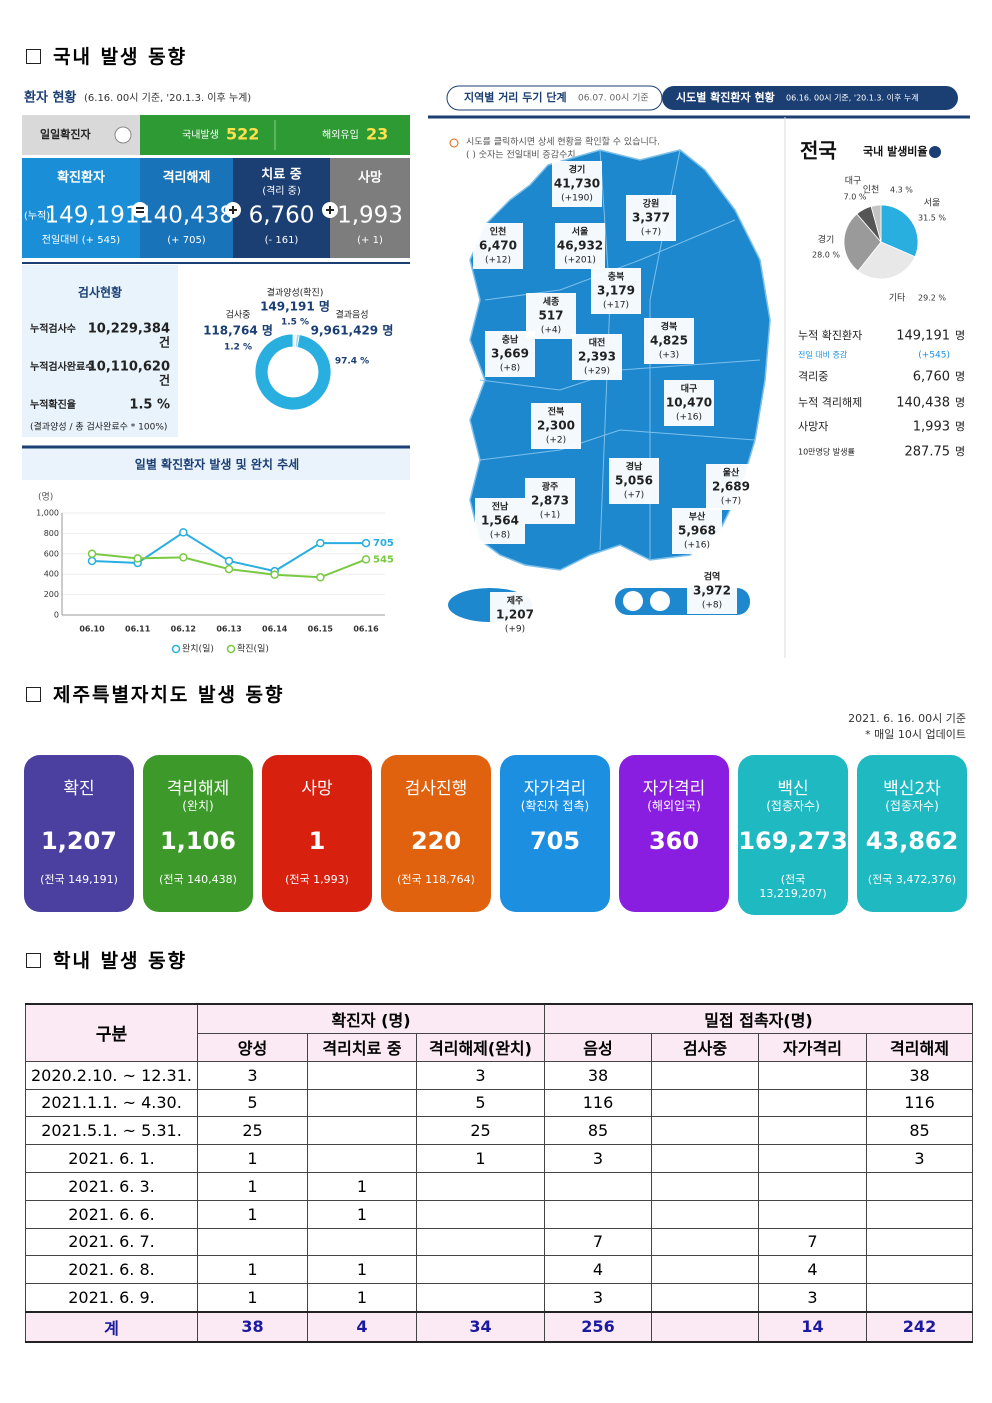 This screenshot has width=992, height=1403. Describe the element at coordinates (366, 629) in the screenshot. I see `x-tick-label: 06.16` at that location.